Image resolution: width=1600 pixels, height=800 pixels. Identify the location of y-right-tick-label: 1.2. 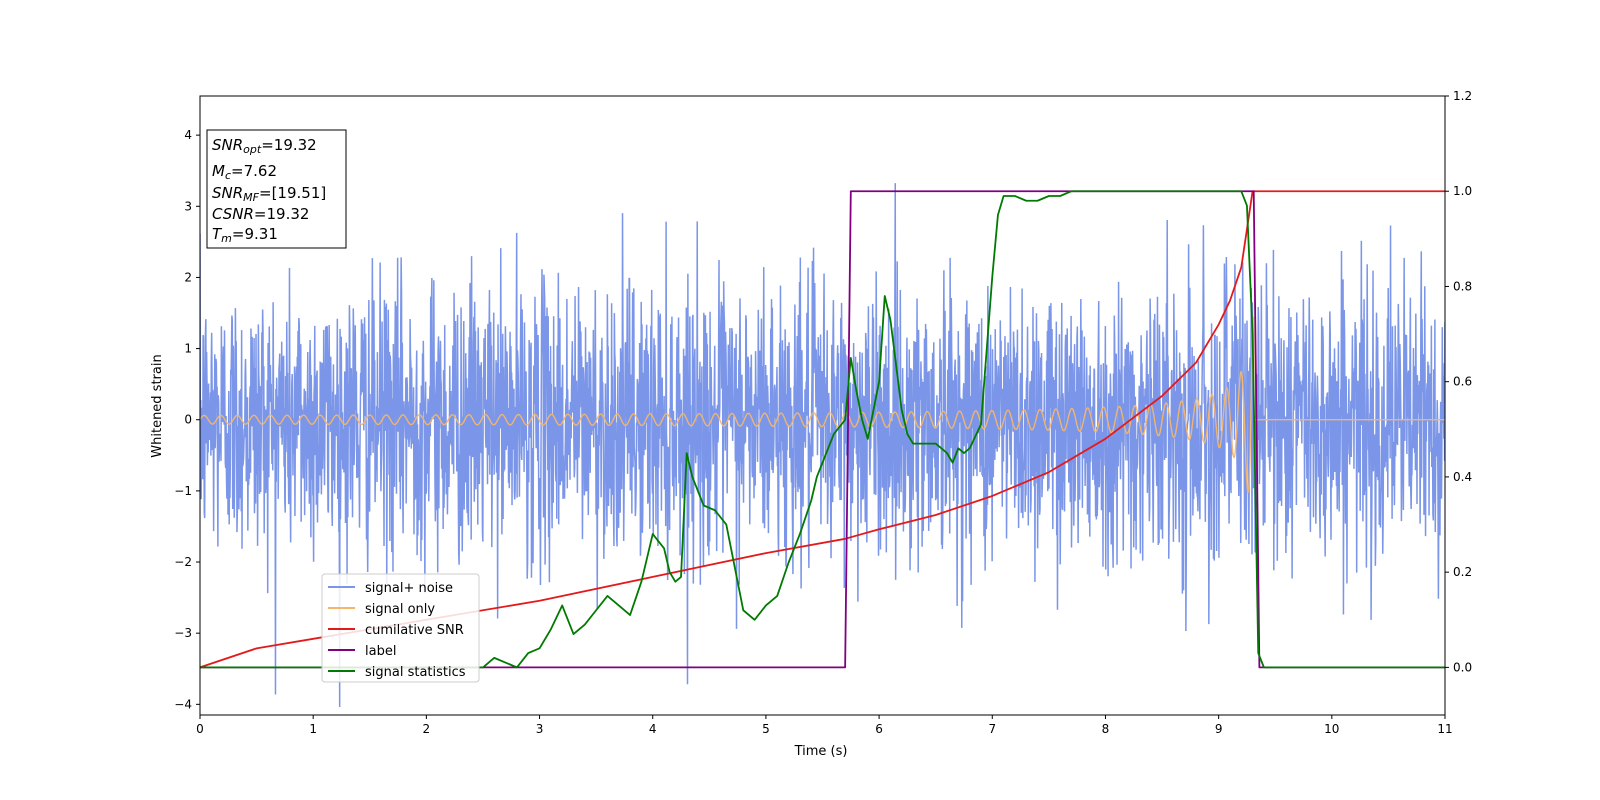
(1462, 96).